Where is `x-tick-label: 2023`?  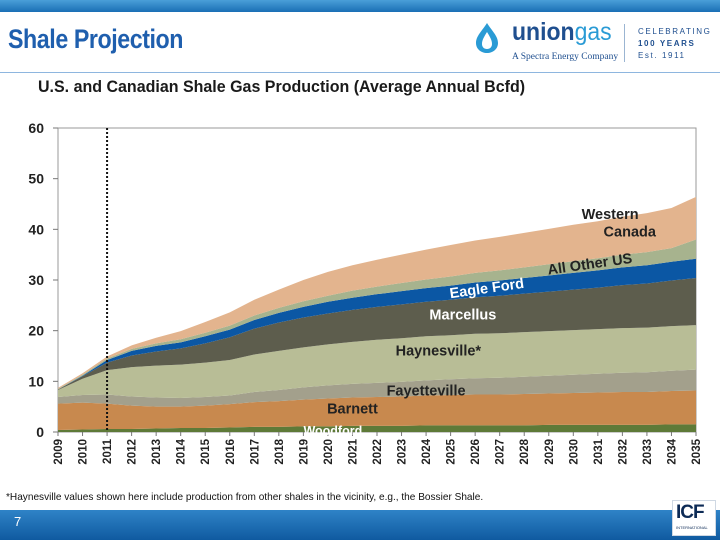 x-tick-label: 2023 is located at coordinates (403, 452).